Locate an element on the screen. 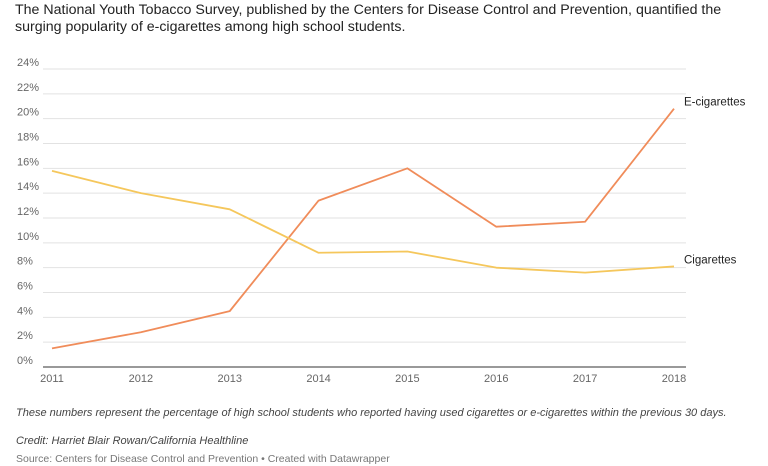 The width and height of the screenshot is (768, 466). y-tick-label: 14% is located at coordinates (28, 187).